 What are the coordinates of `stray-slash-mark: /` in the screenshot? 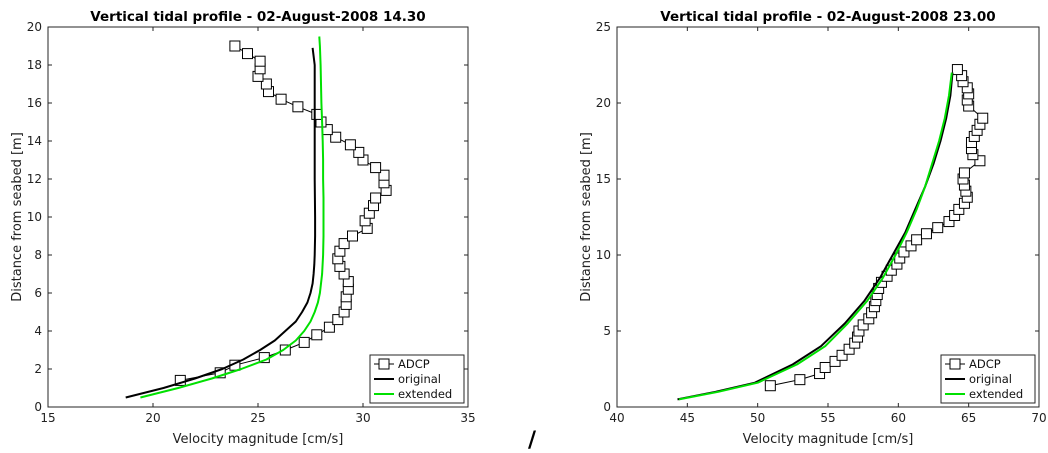 It's located at (532, 440).